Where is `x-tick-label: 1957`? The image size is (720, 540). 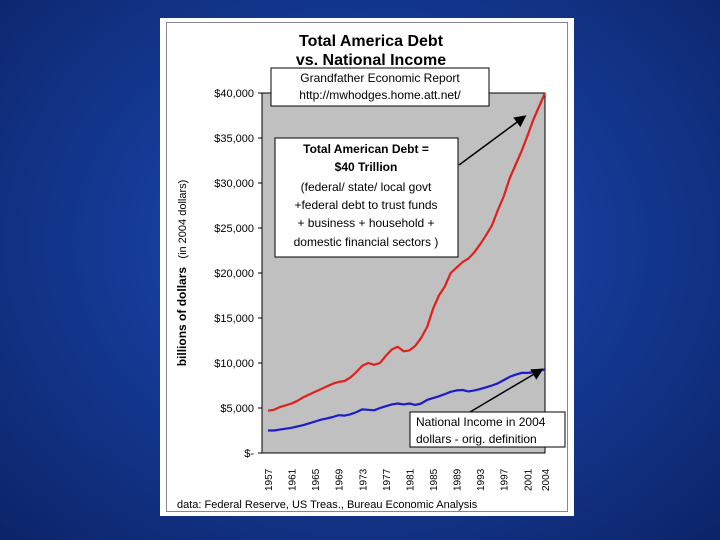 x-tick-label: 1957 is located at coordinates (269, 479).